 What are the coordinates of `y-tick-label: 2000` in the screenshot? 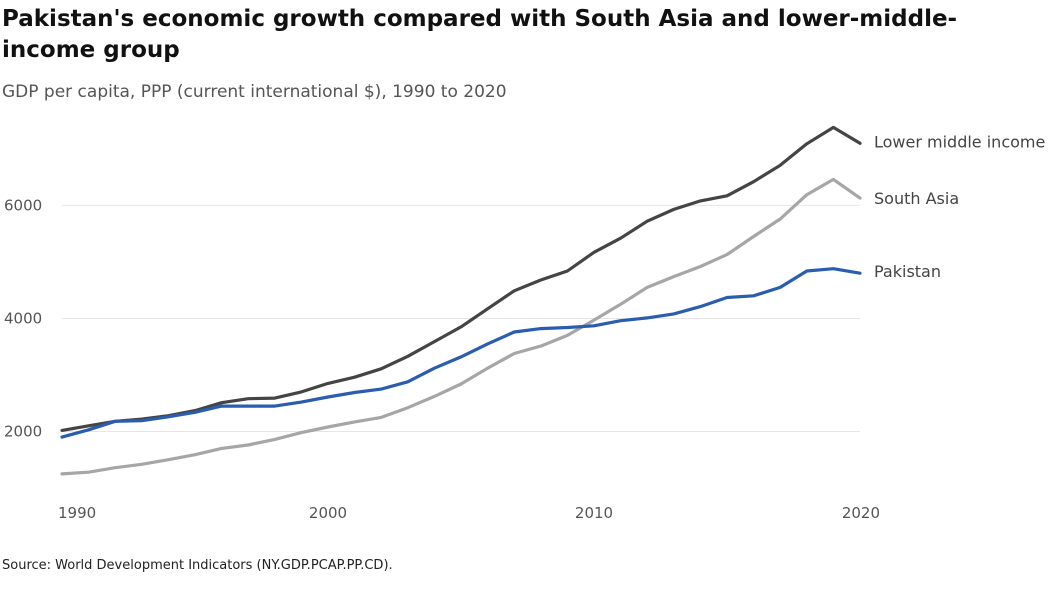 It's located at (23, 431).